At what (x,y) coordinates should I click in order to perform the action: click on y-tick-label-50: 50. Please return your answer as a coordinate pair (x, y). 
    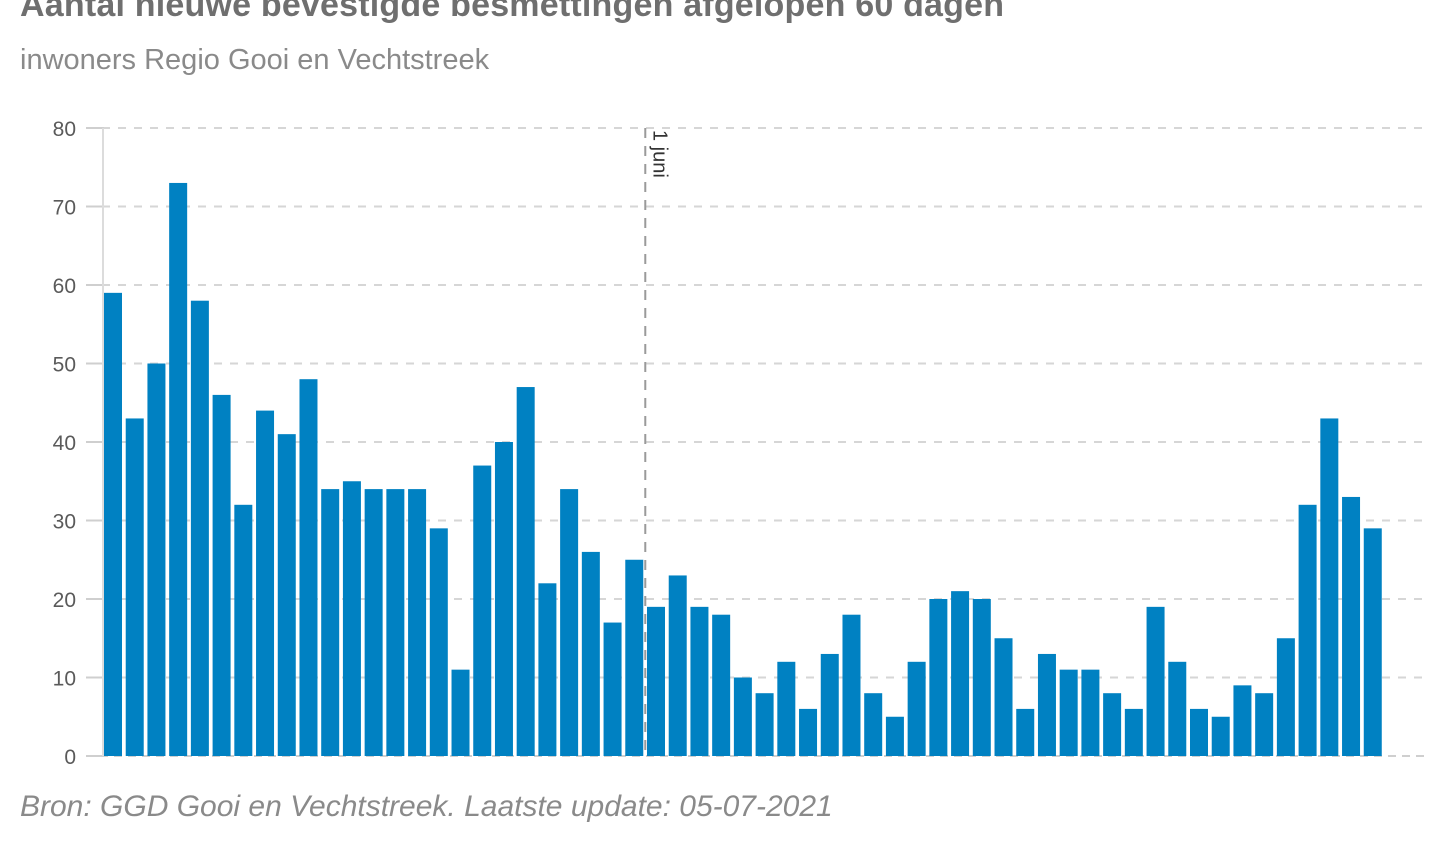
    Looking at the image, I should click on (64, 365).